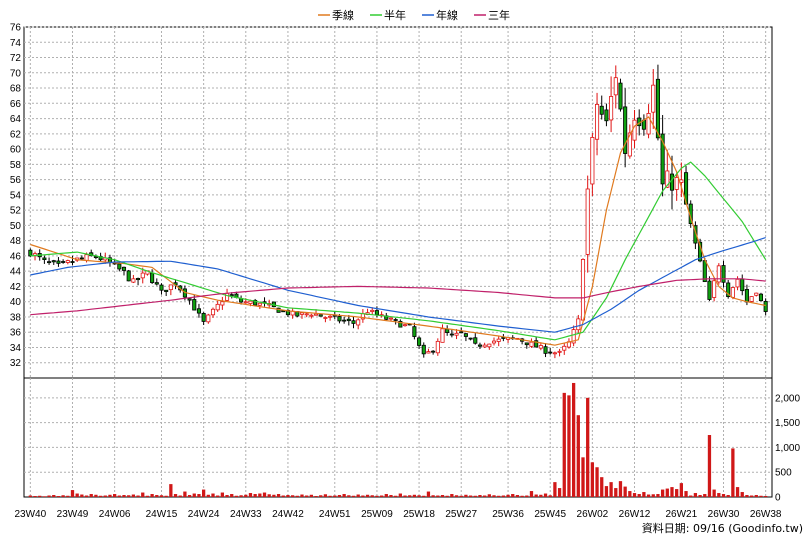  I want to click on legend-label: 半年, so click(395, 15).